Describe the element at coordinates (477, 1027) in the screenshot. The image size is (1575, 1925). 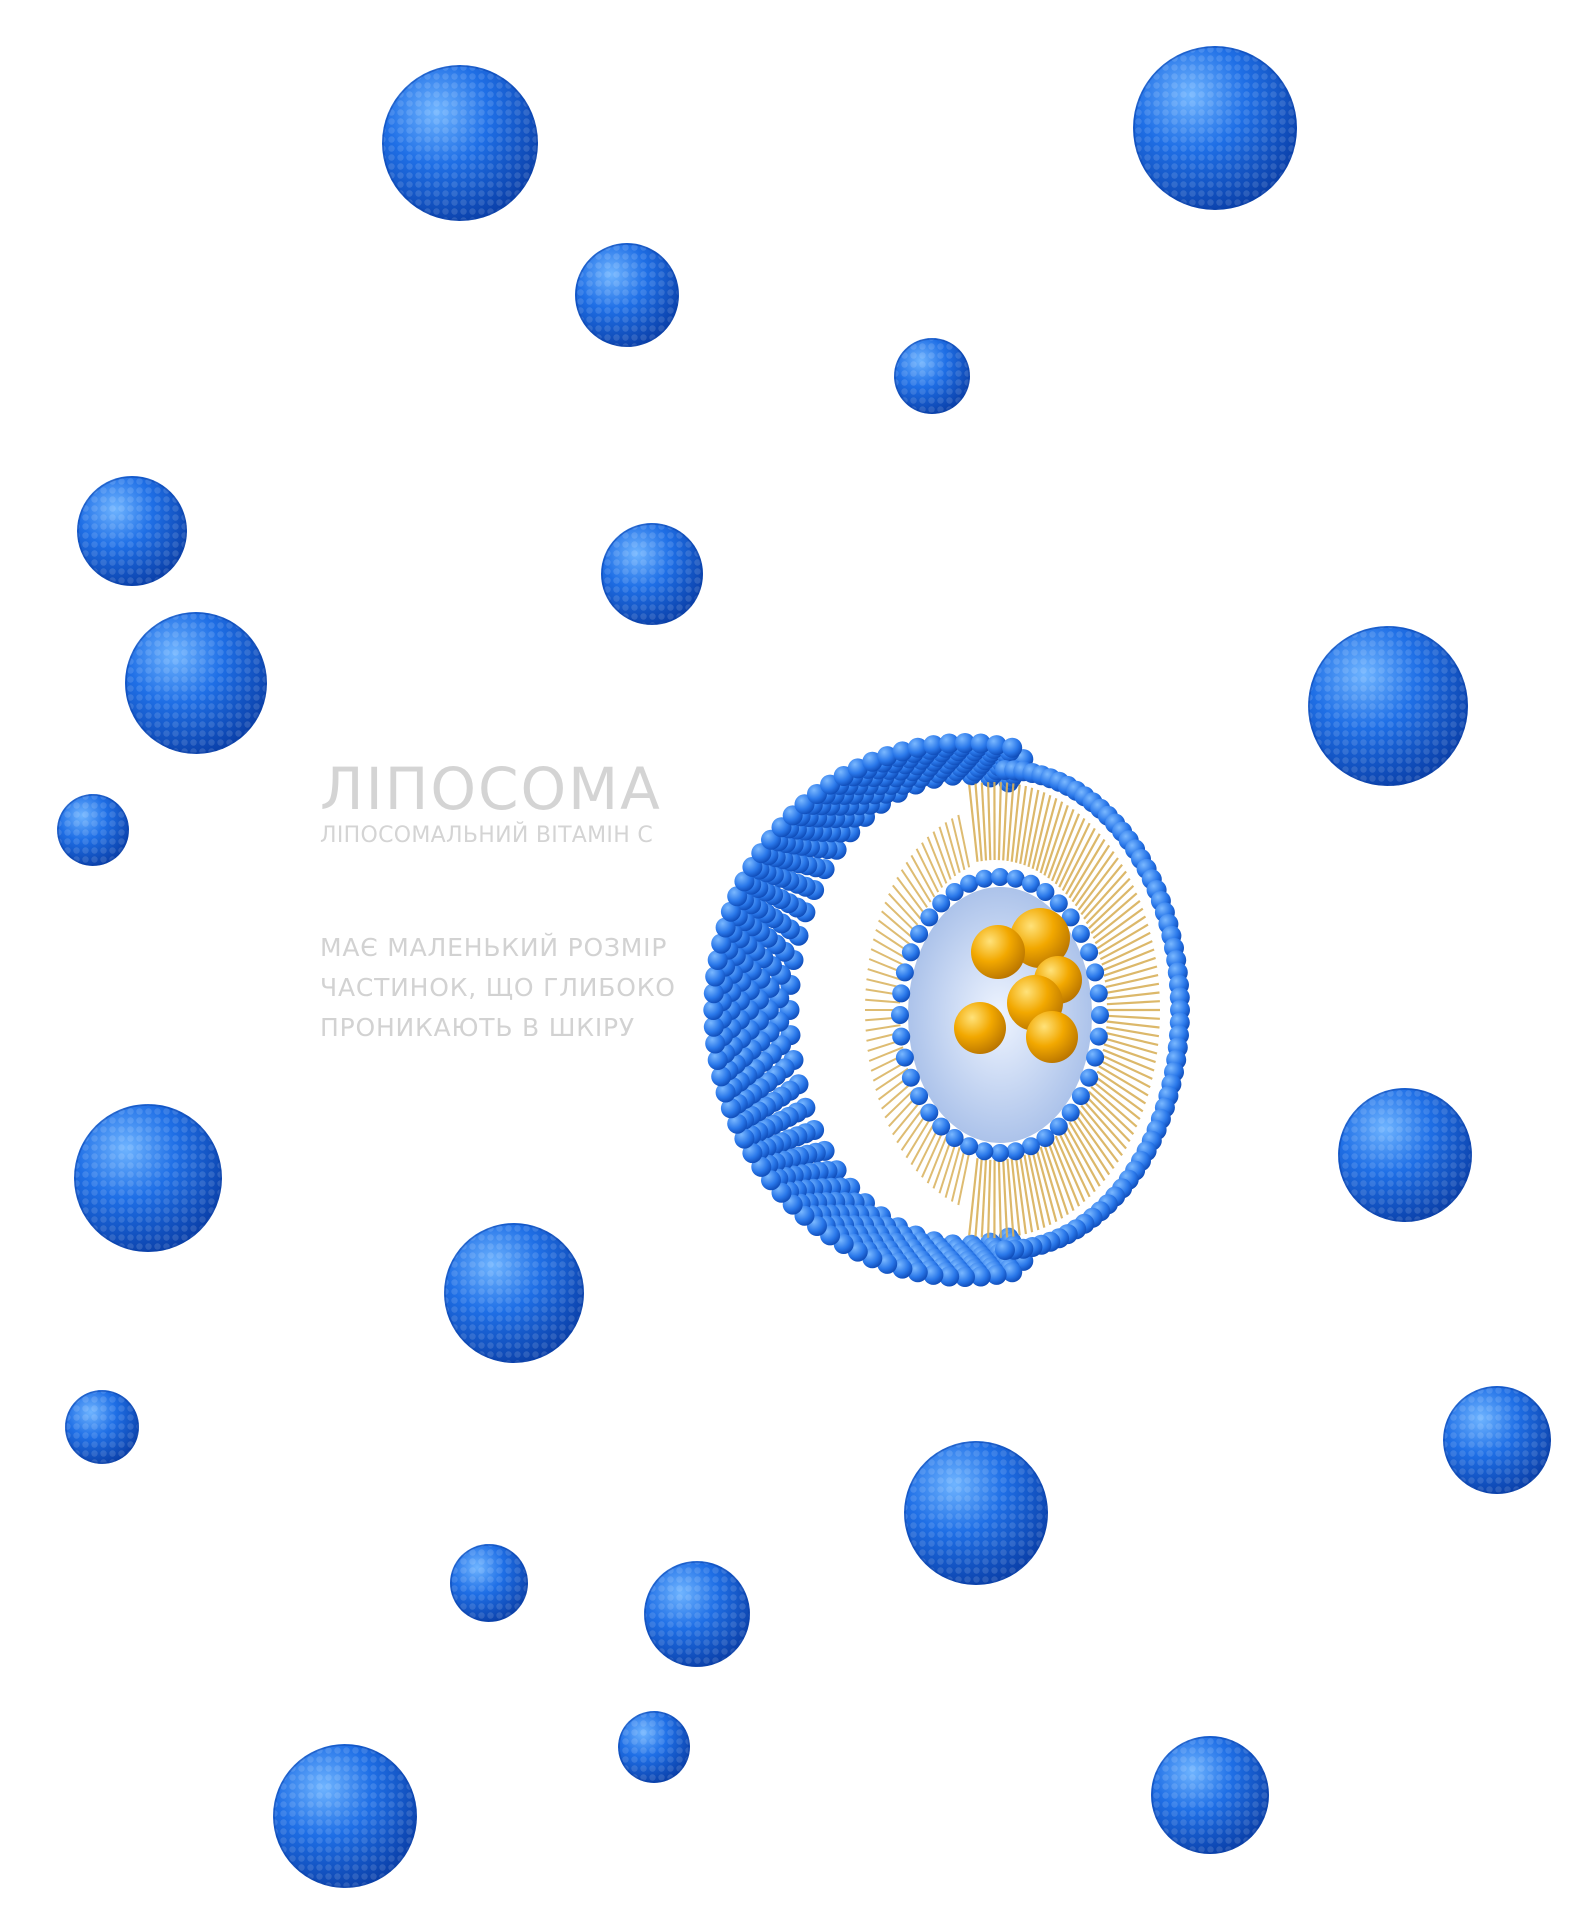
I see `description-line: ПРОНИКАЮТЬ В ШКІРУ` at that location.